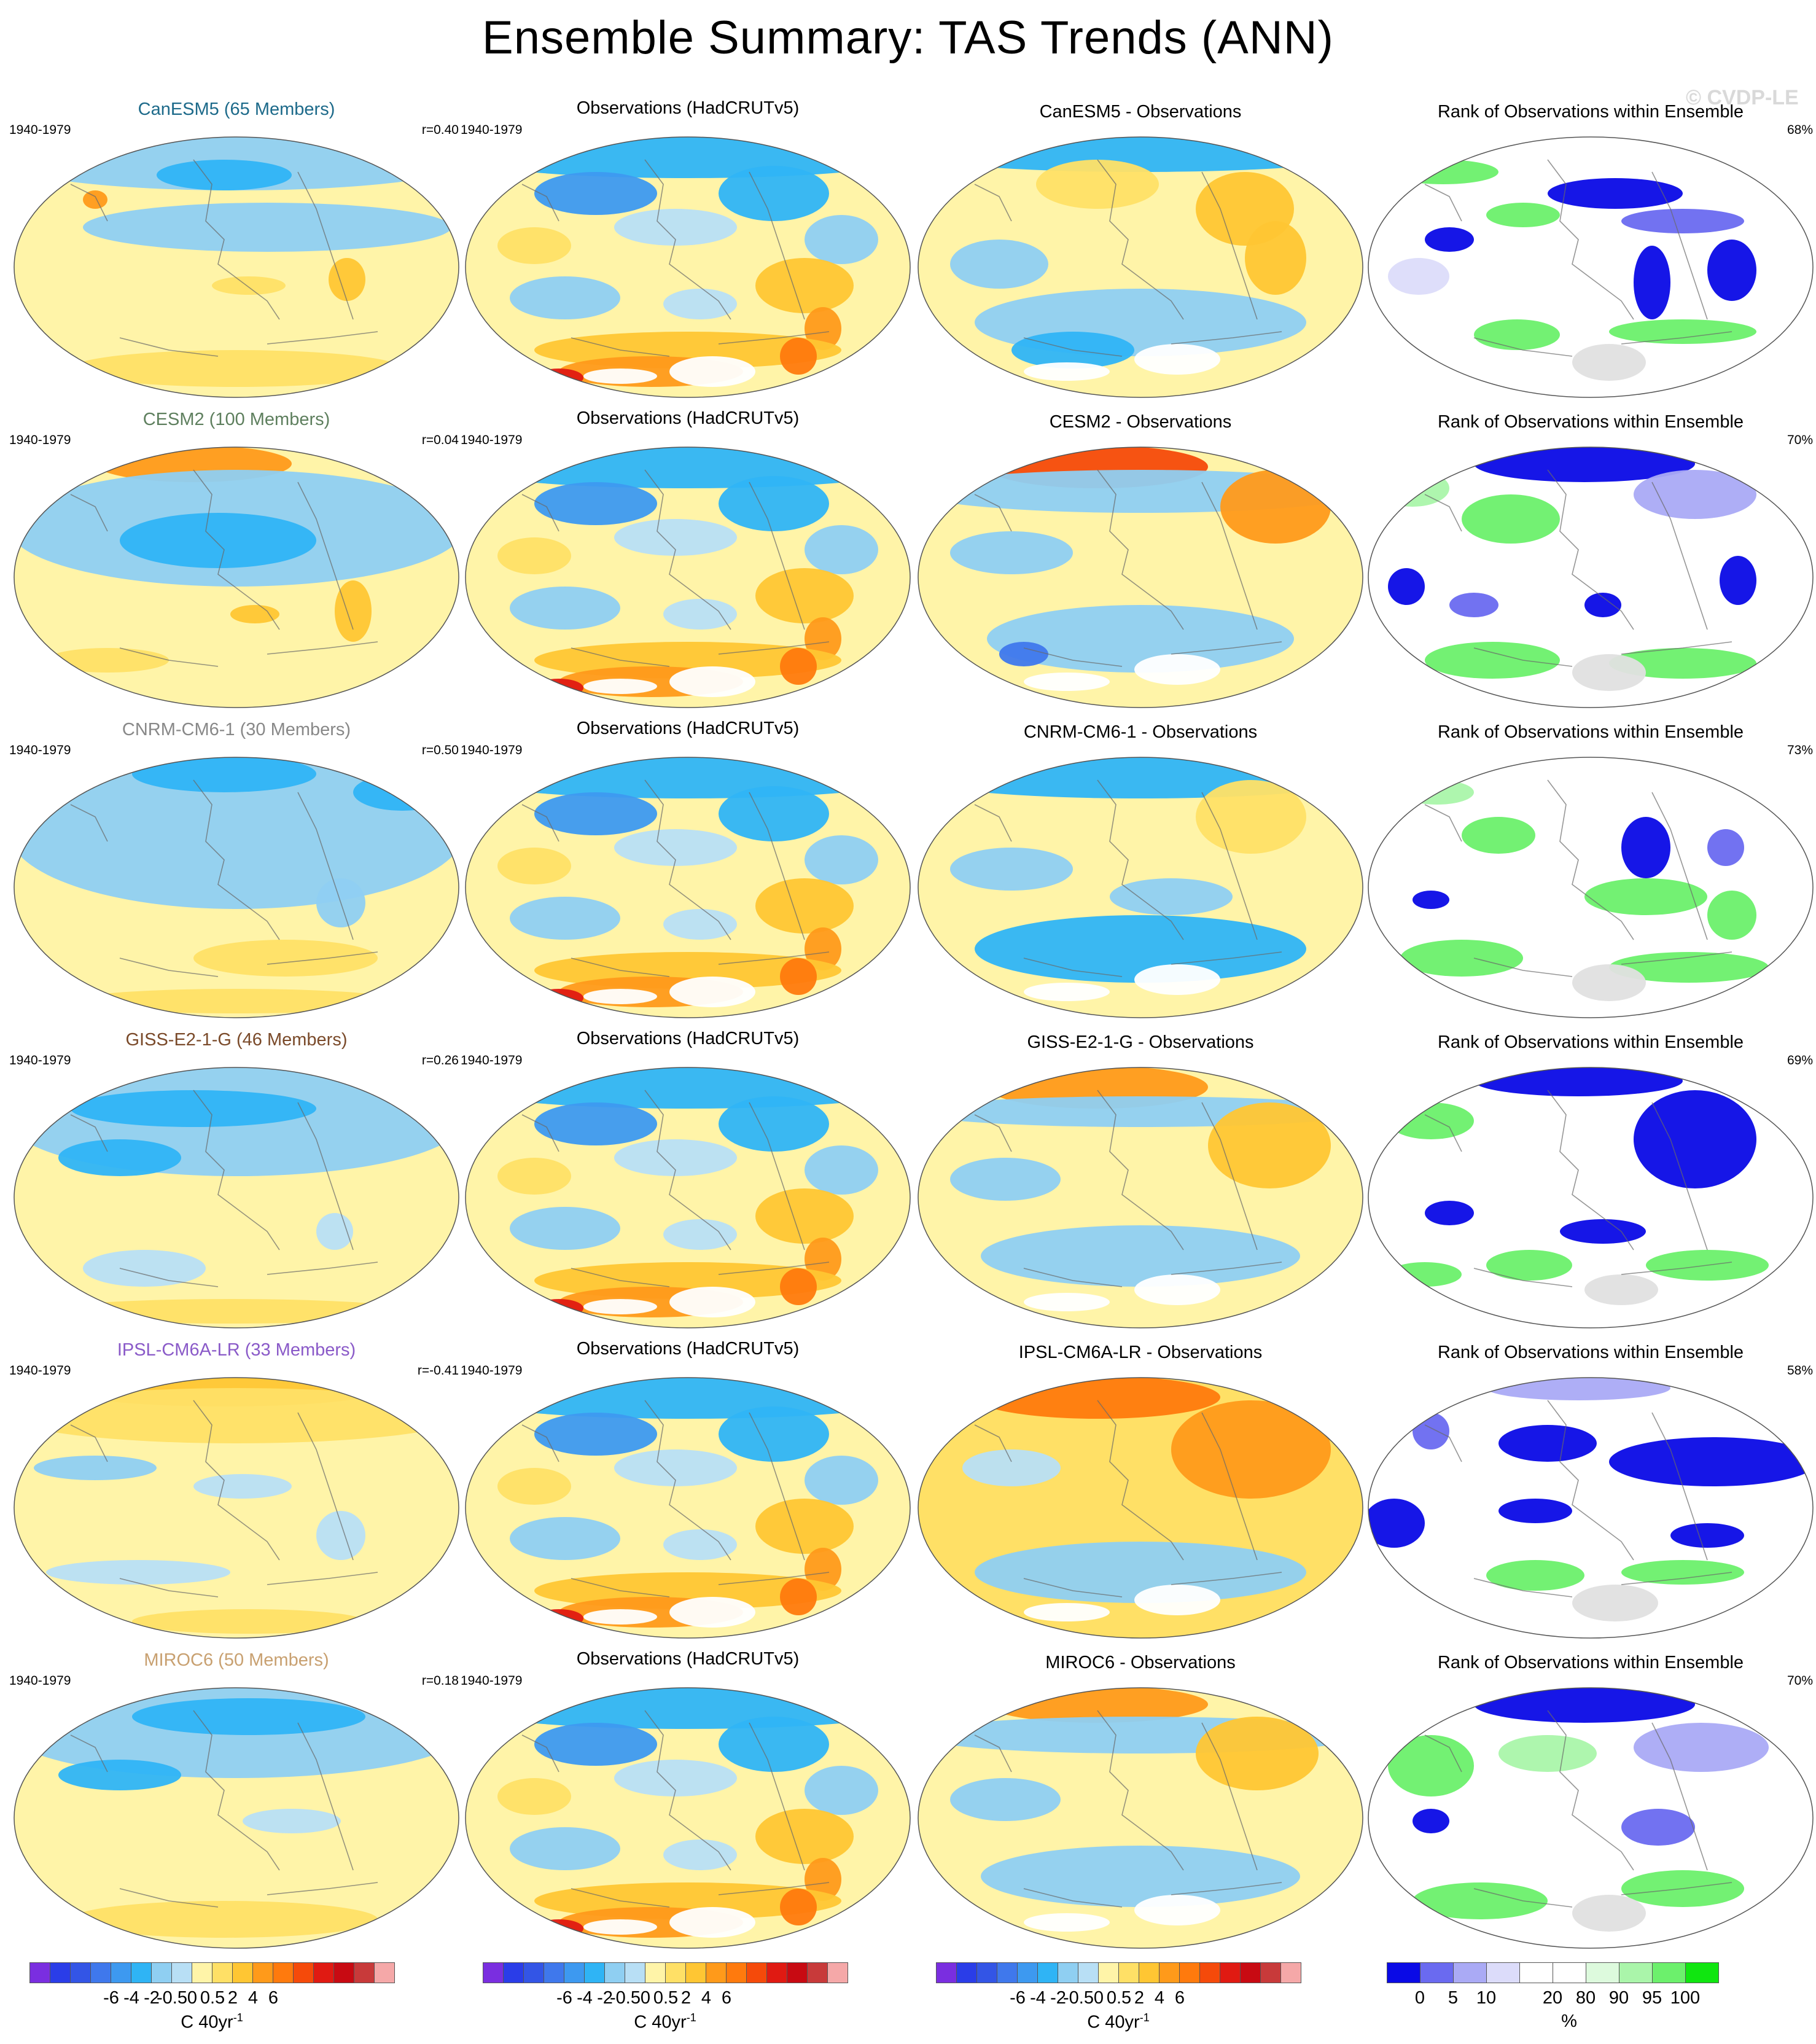  I want to click on colorbar-tick-label: 6, so click(1179, 1998).